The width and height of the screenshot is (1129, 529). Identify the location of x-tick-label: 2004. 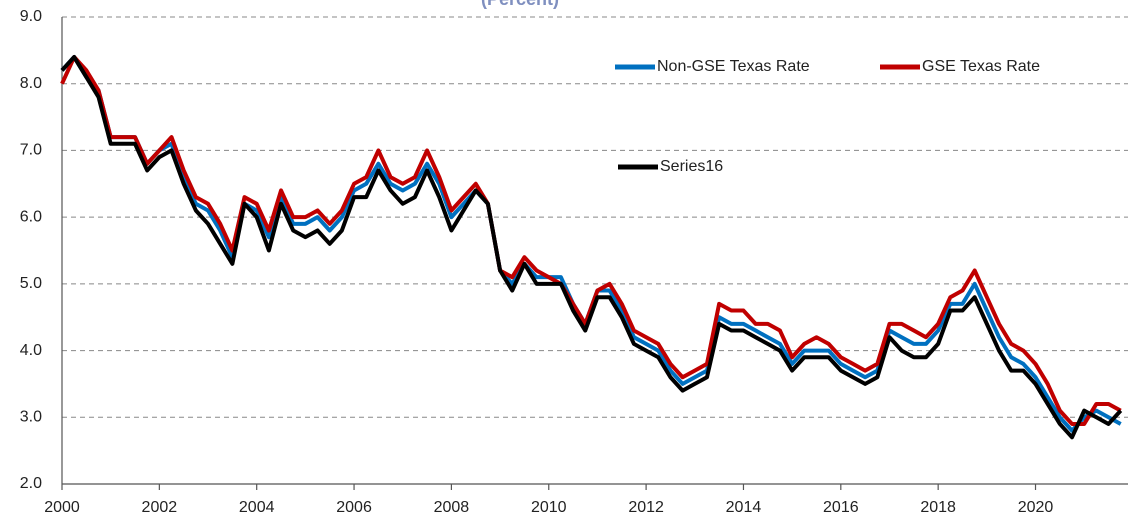
(257, 507).